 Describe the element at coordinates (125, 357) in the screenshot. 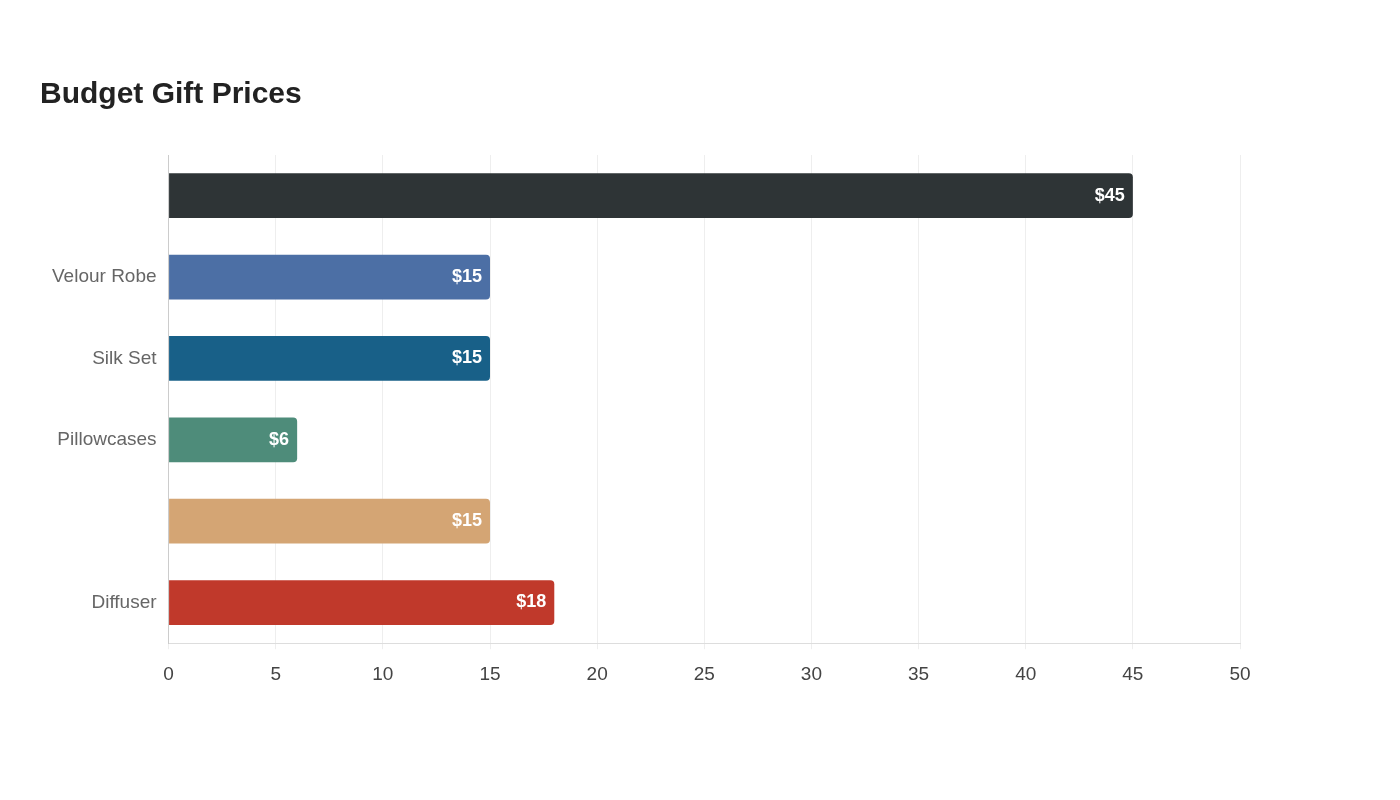

I see `y-tick-label: Silk Set` at that location.